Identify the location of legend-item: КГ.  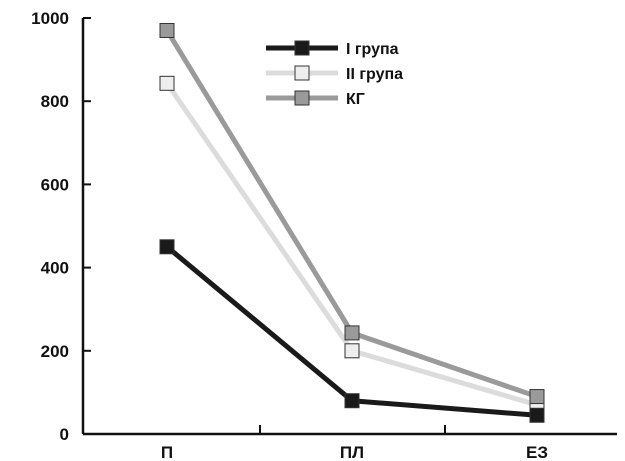
(315, 99).